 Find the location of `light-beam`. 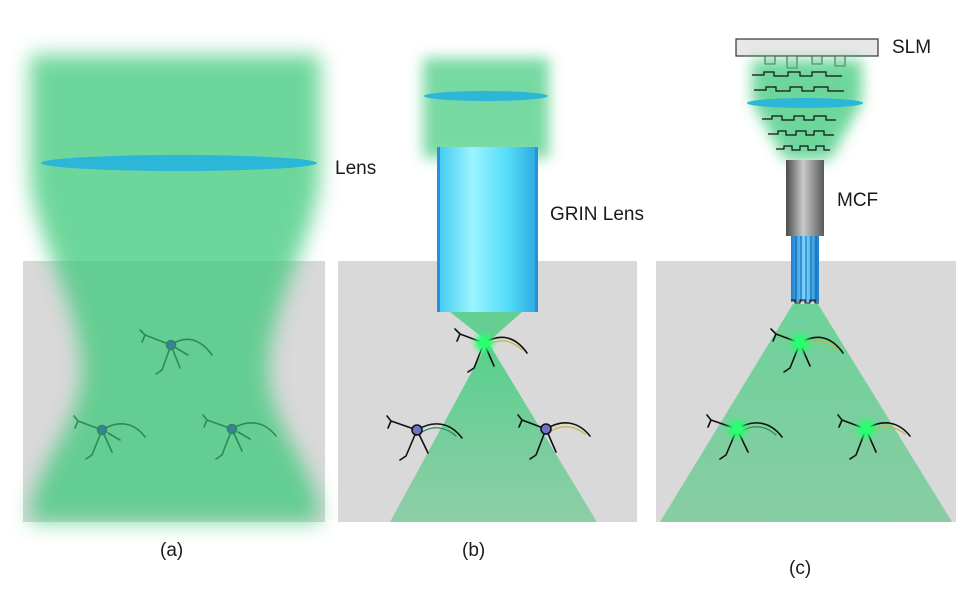

light-beam is located at coordinates (807, 110).